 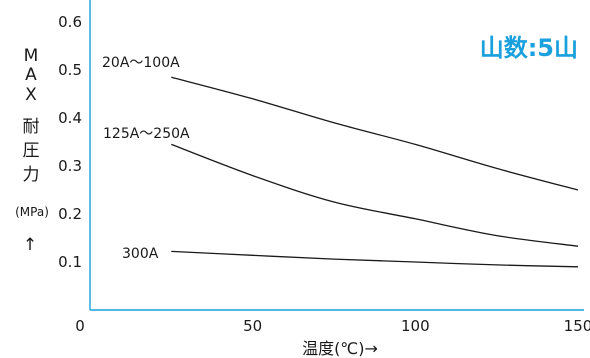 What do you see at coordinates (31, 95) in the screenshot?
I see `y-axis-label-char: X` at bounding box center [31, 95].